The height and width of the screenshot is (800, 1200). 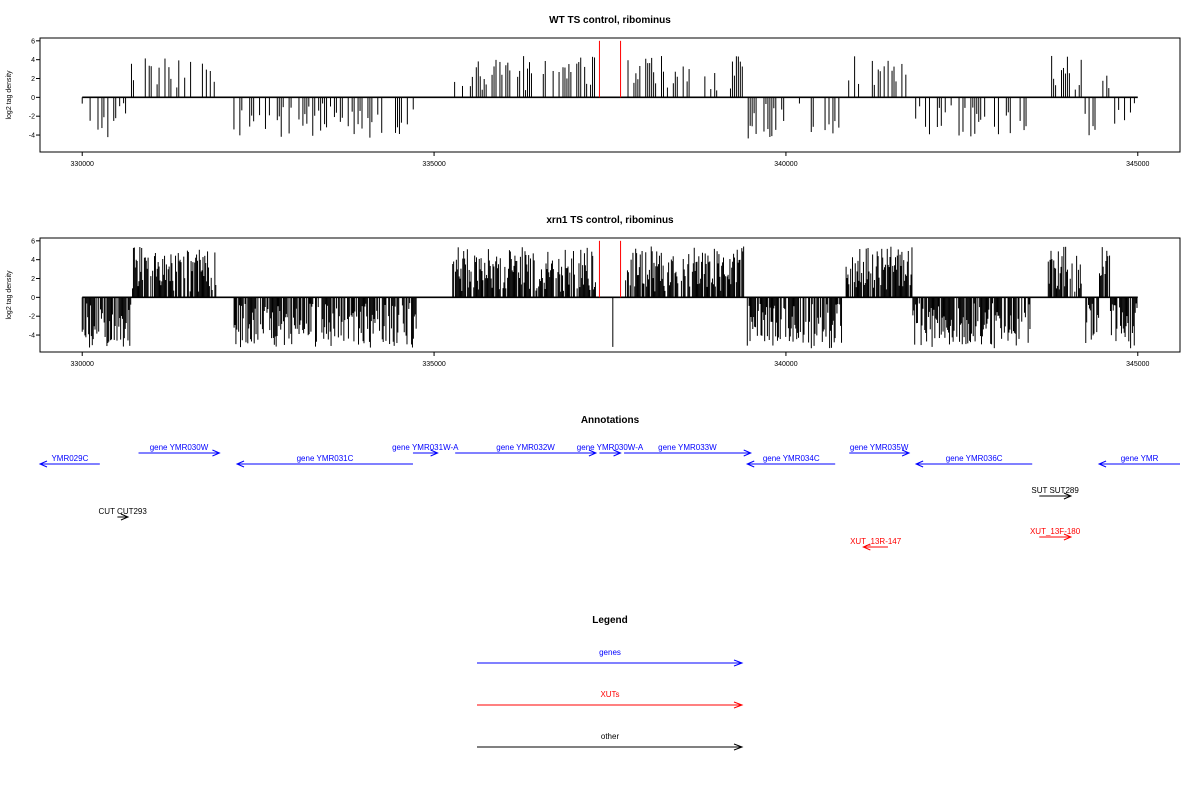 I want to click on legend-label: XUTs, so click(x=609, y=694).